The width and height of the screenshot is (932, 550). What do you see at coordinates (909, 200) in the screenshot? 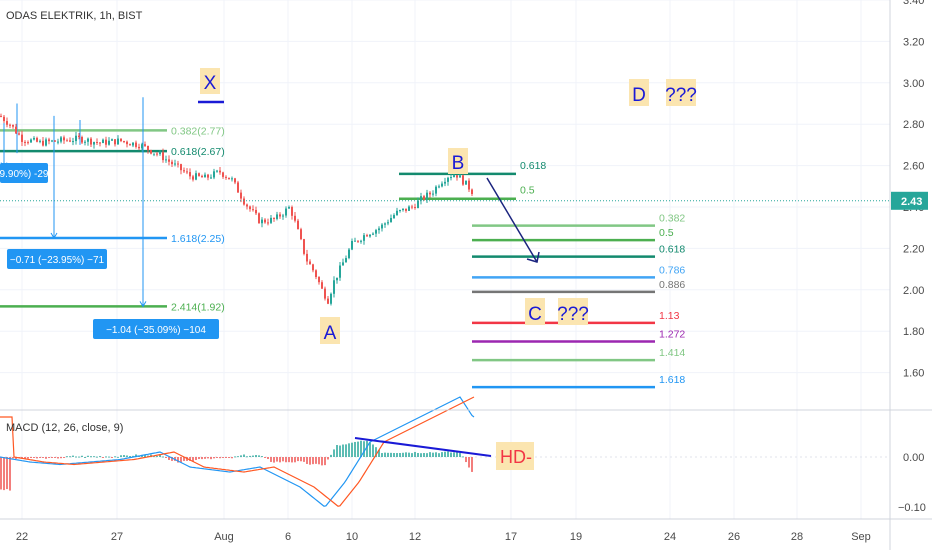
I see `last-price-tag` at bounding box center [909, 200].